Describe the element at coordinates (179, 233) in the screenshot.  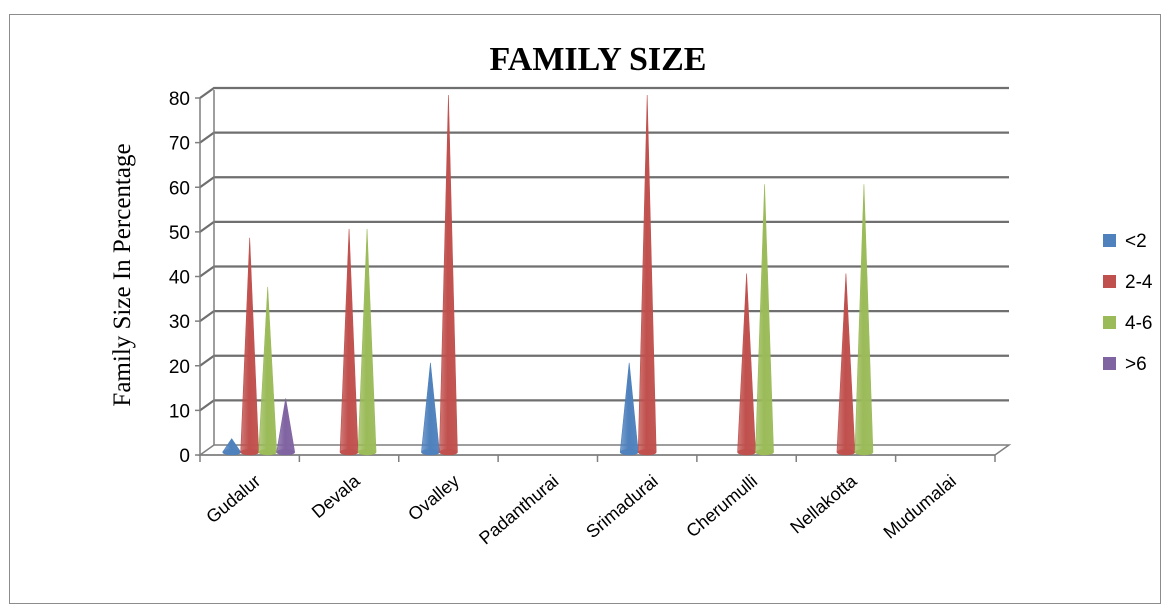
I see `y-tick-label: 50` at that location.